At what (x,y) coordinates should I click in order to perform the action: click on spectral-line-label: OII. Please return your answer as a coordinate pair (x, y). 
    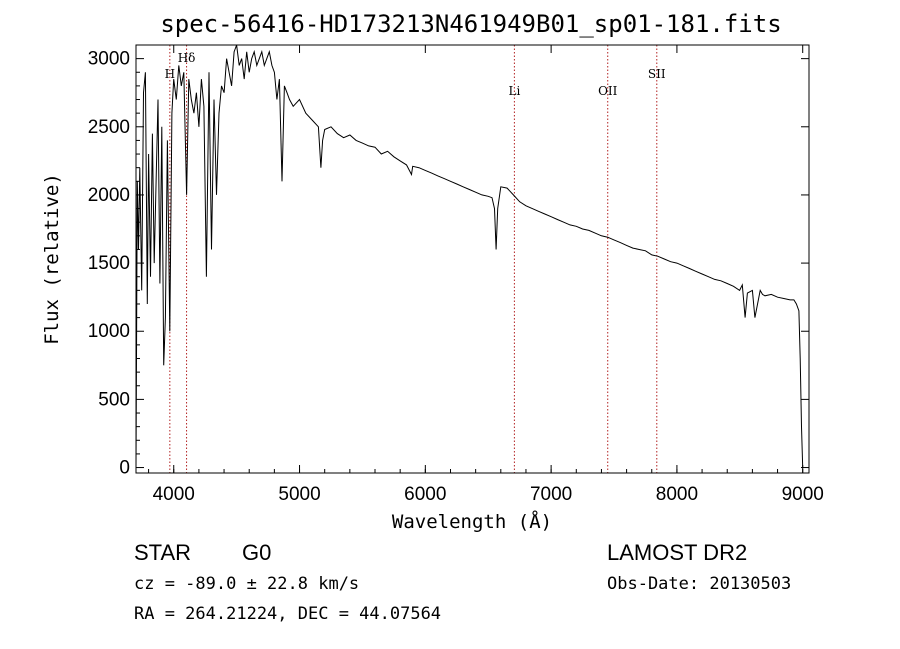
    Looking at the image, I should click on (608, 91).